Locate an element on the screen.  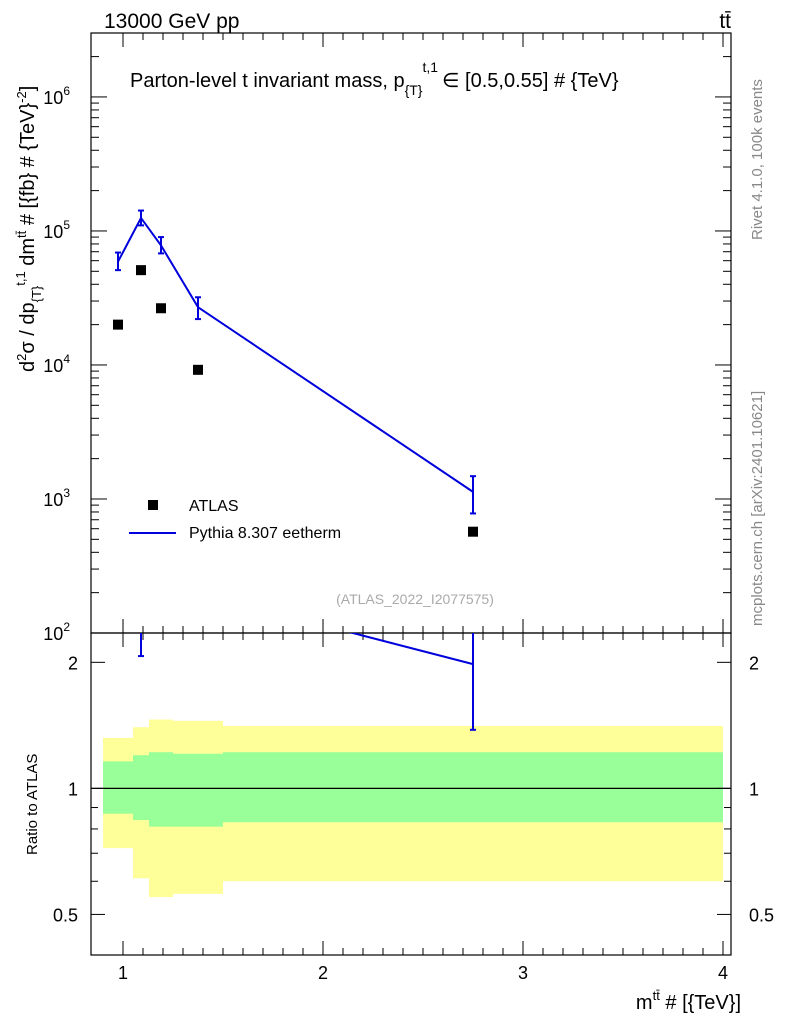
ratio-uncertainty-bands is located at coordinates (411, 808).